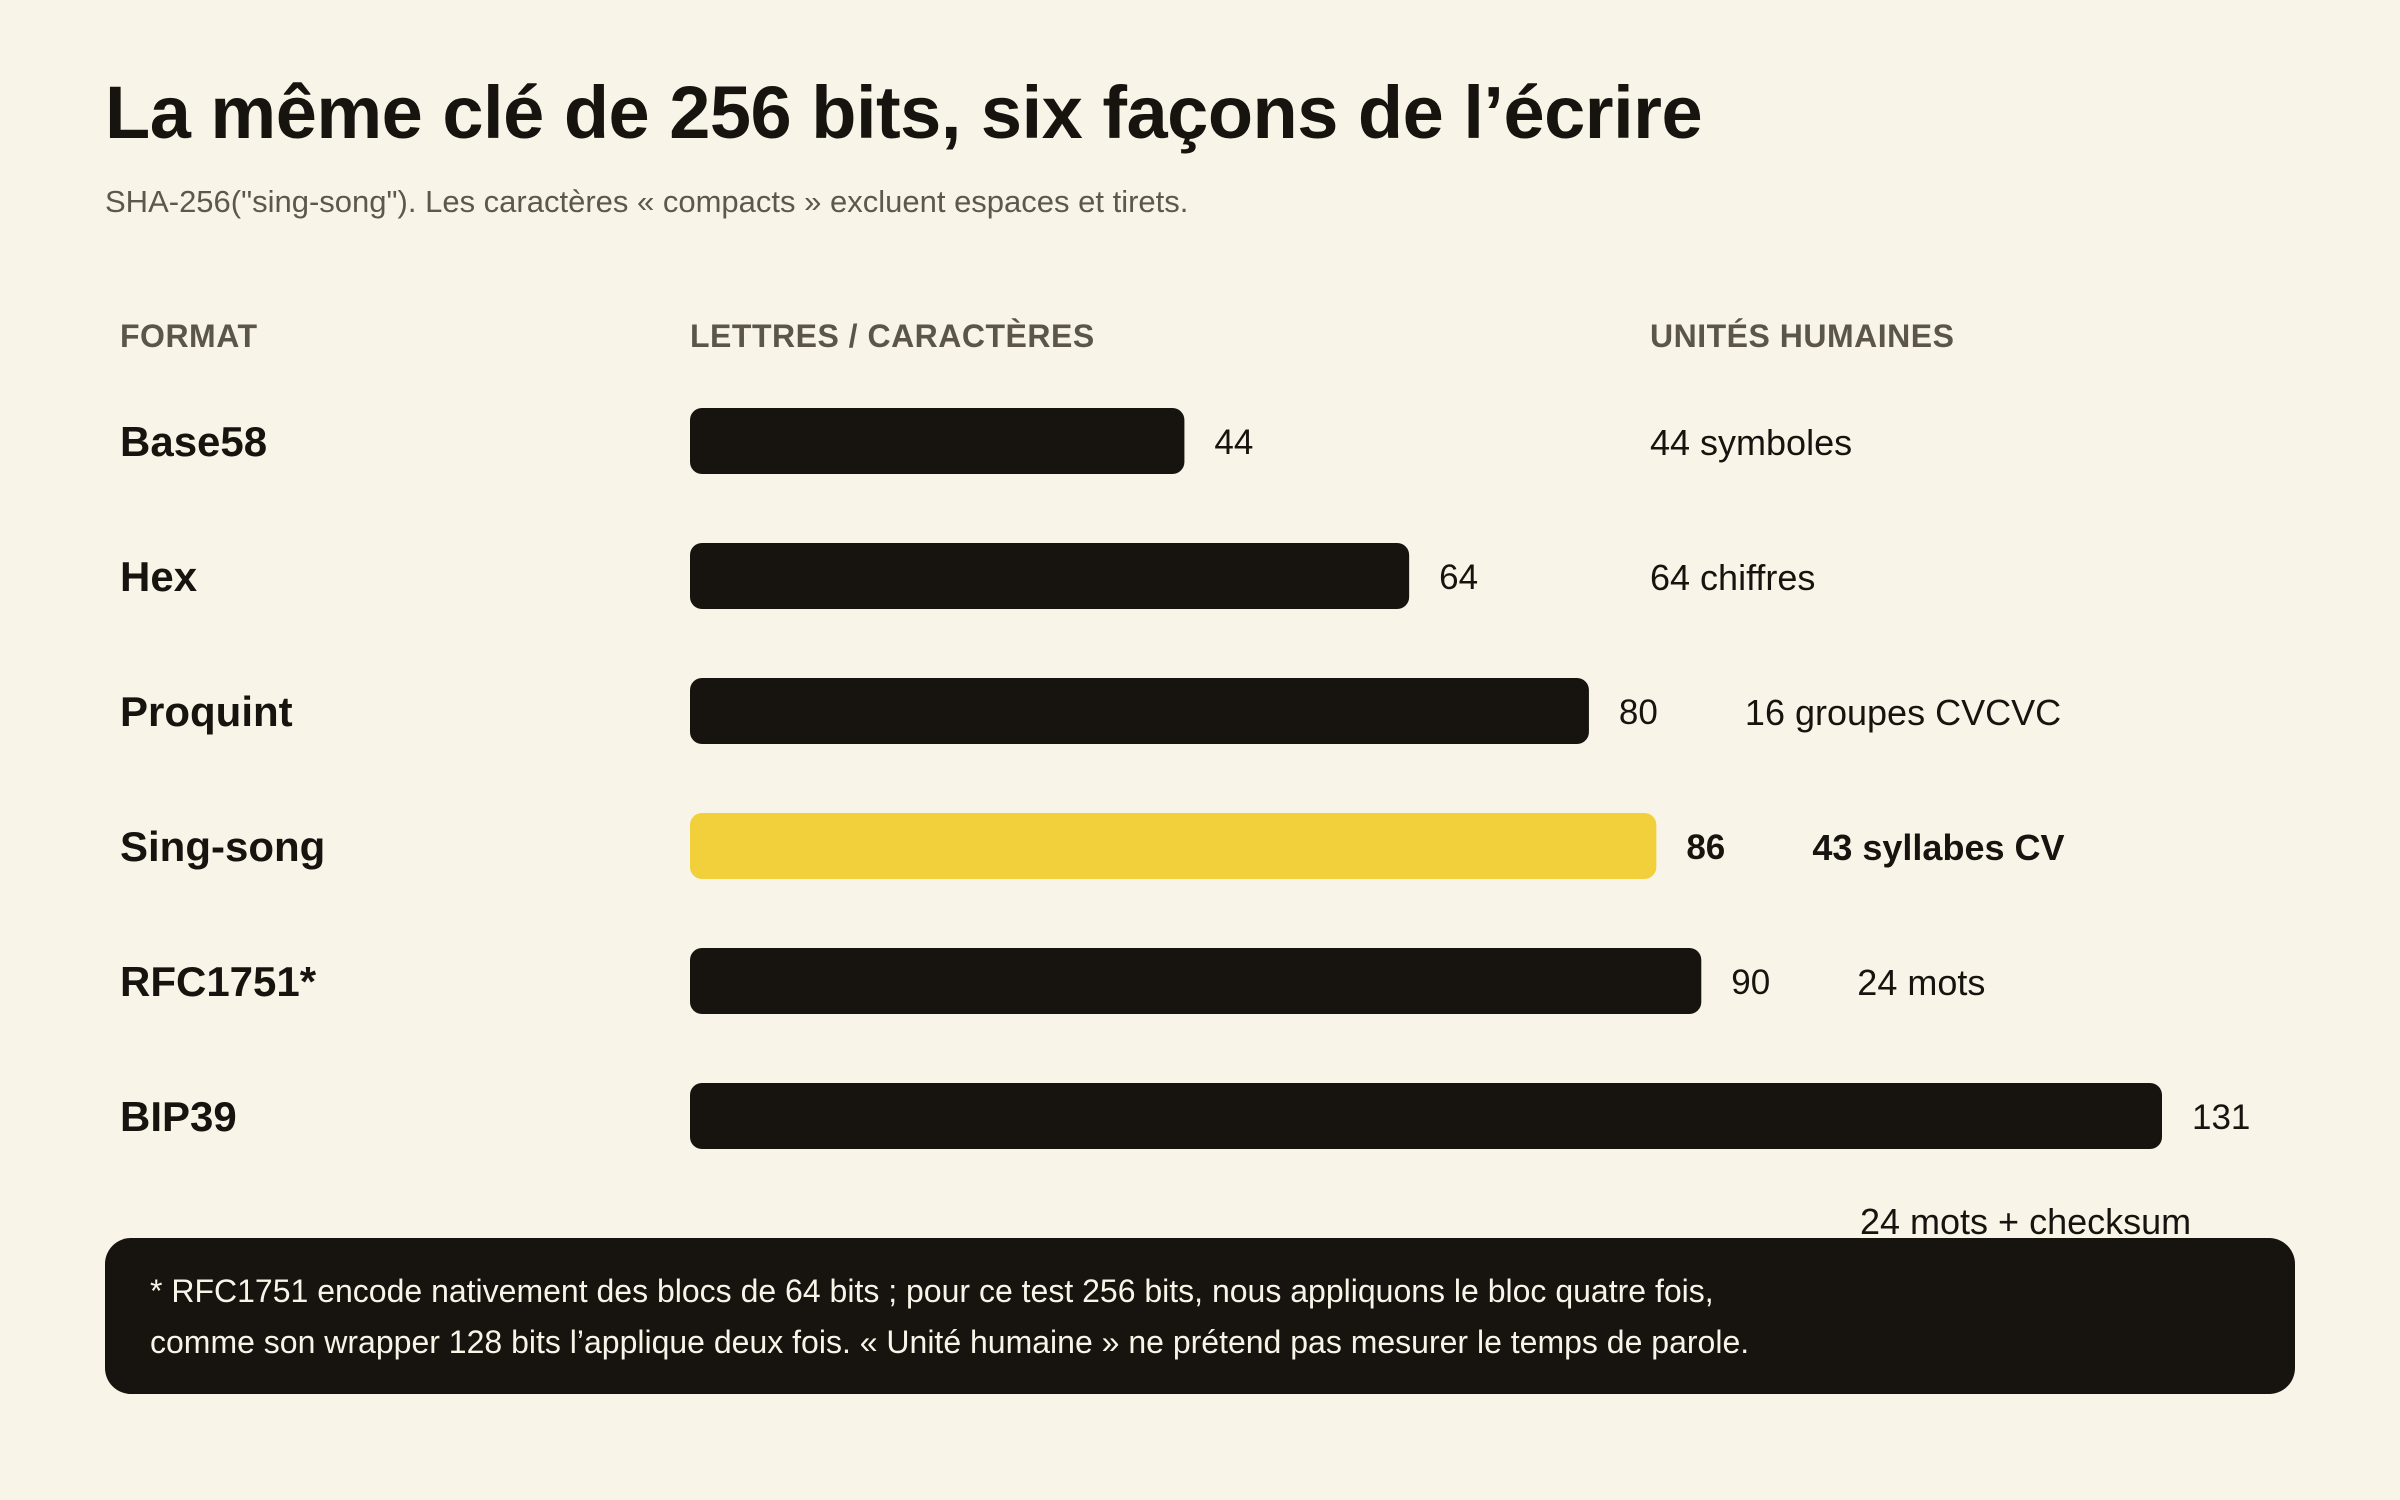  Describe the element at coordinates (1173, 846) in the screenshot. I see `bar-sing-song` at that location.